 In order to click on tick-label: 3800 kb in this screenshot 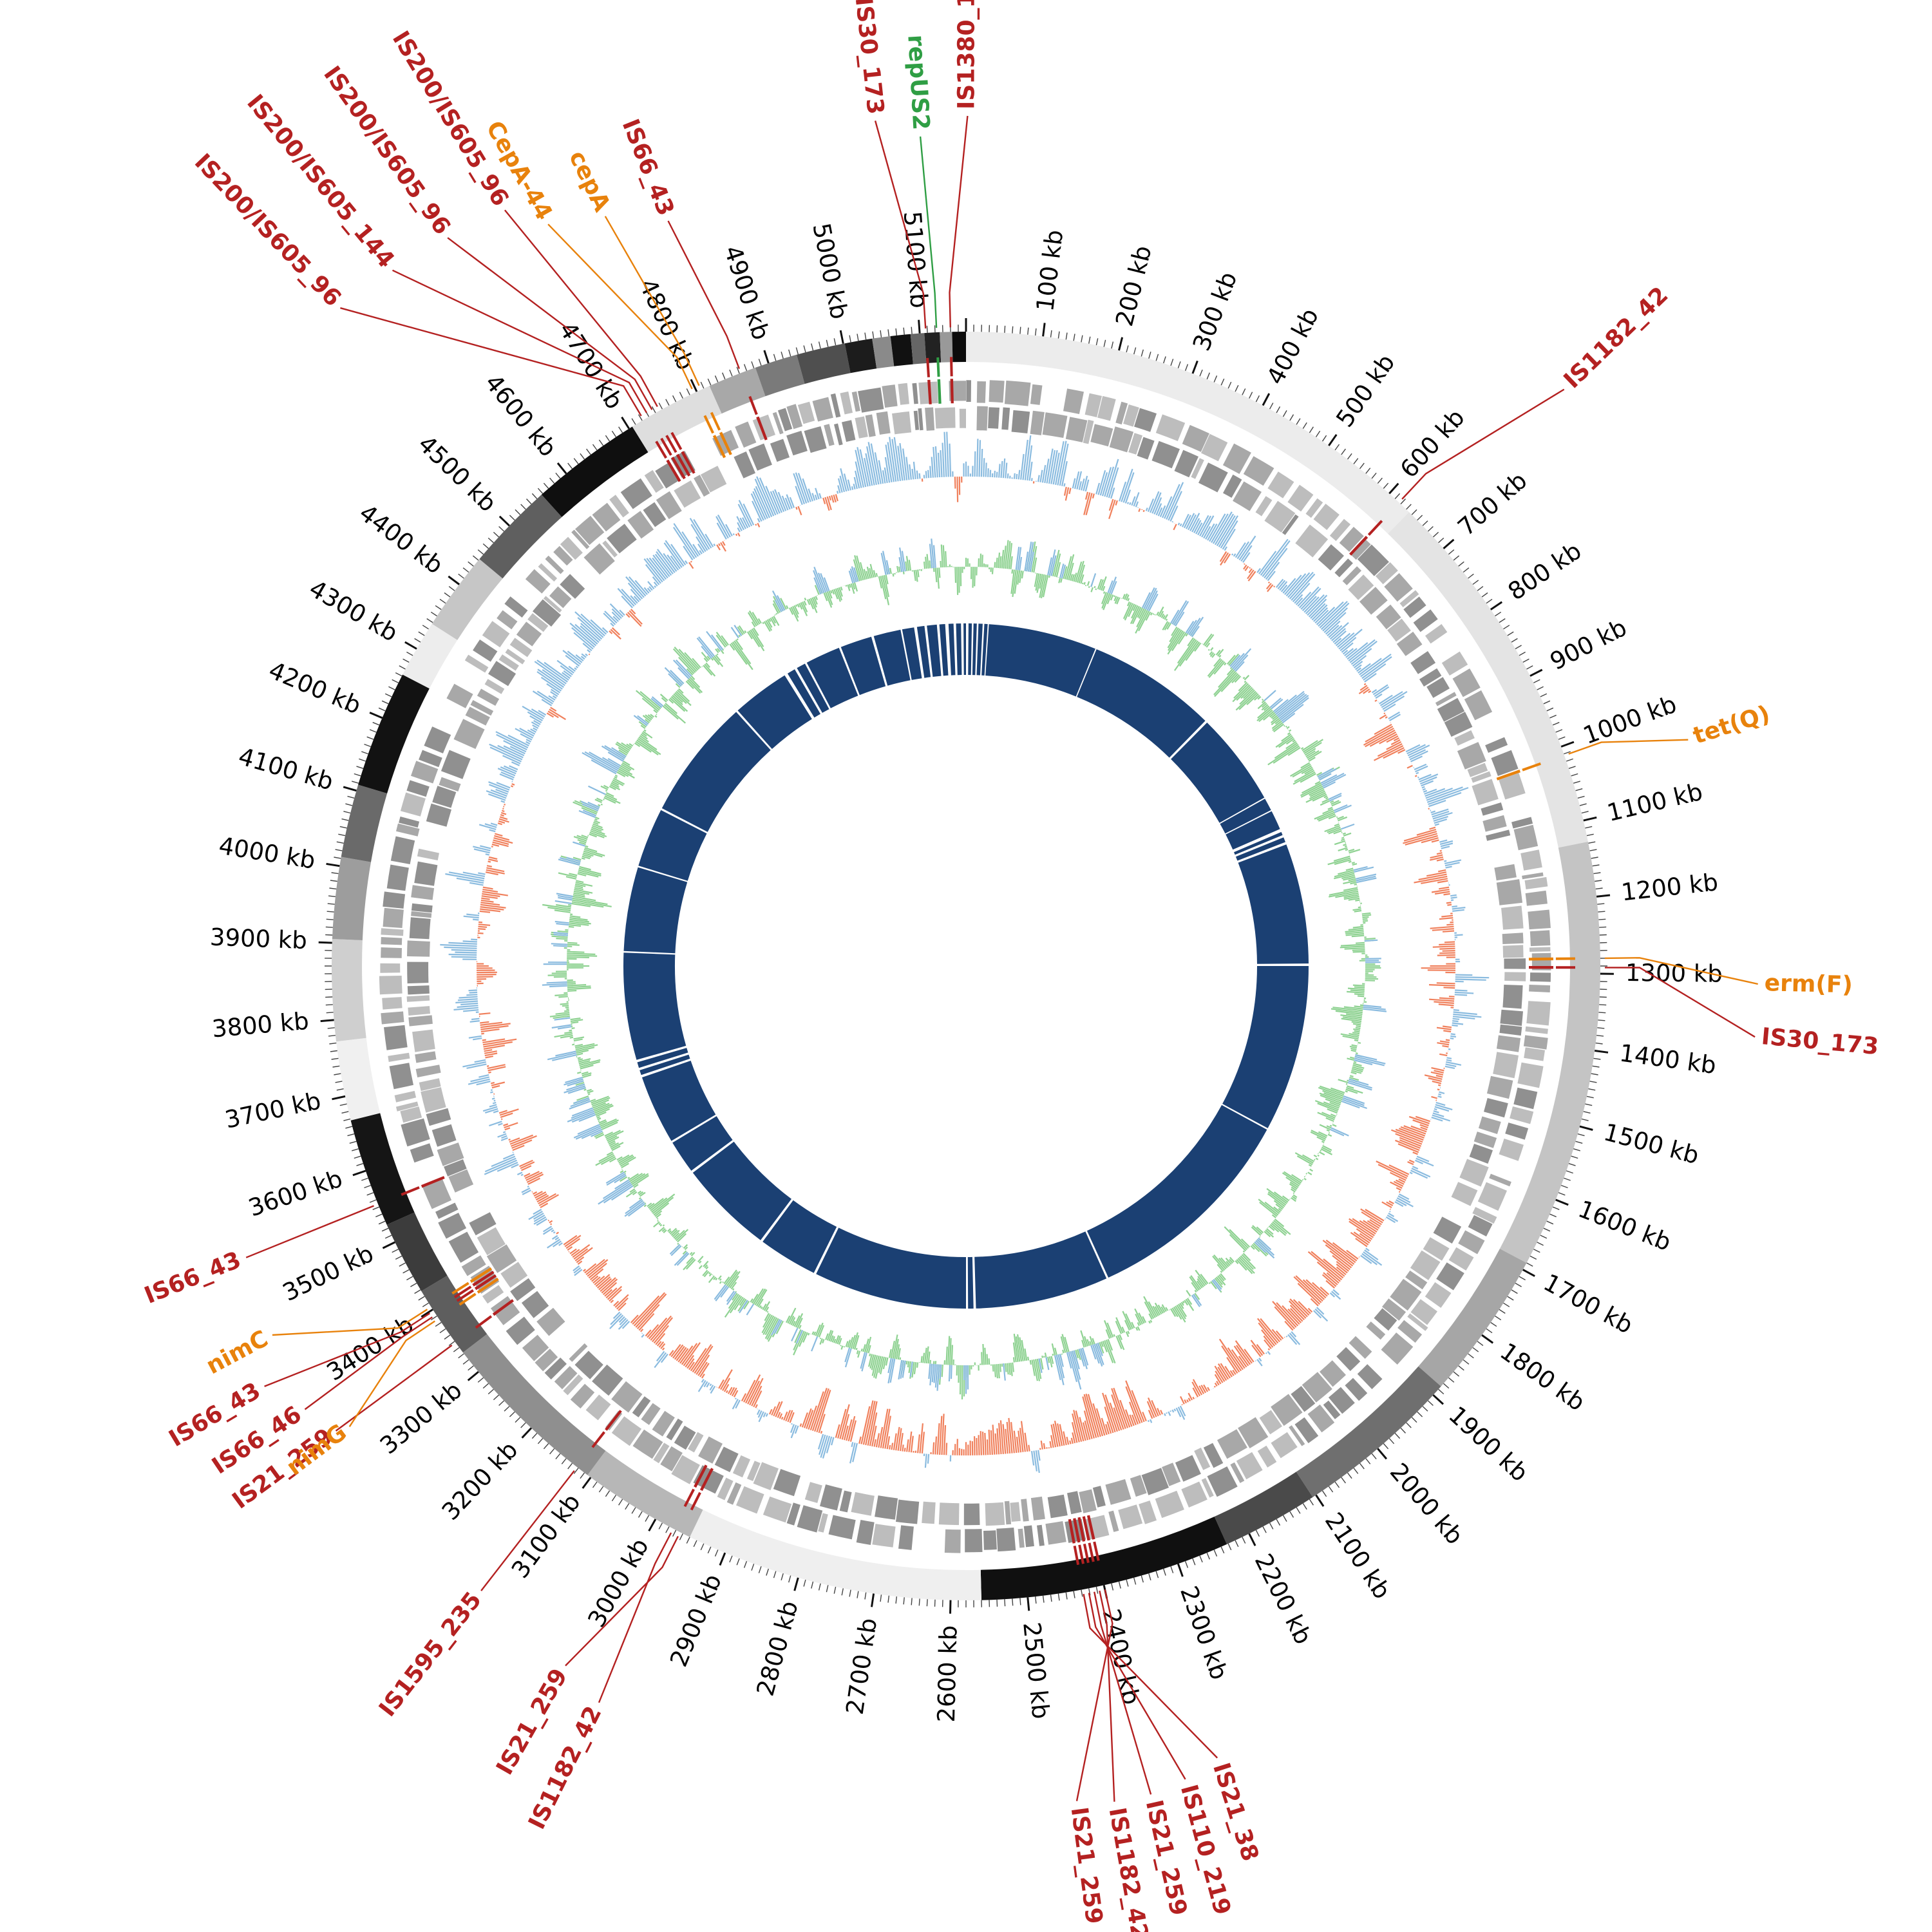, I will do `click(261, 1025)`.